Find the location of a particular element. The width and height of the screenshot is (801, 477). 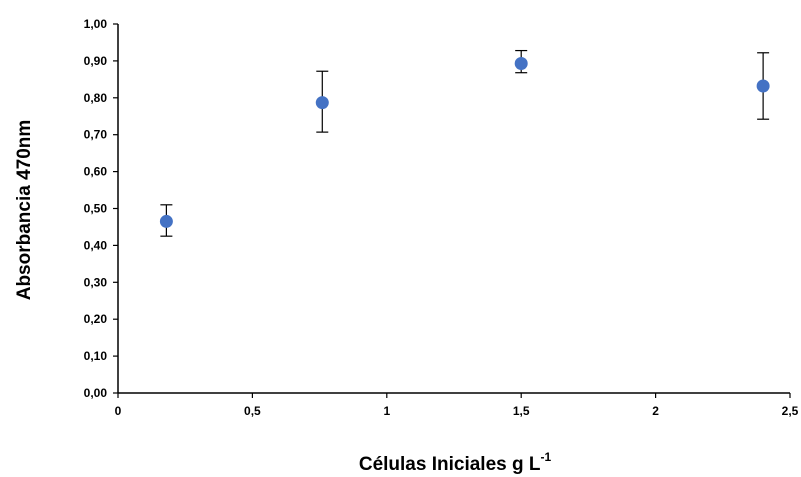

y-tick-label: 0,10 is located at coordinates (96, 356).